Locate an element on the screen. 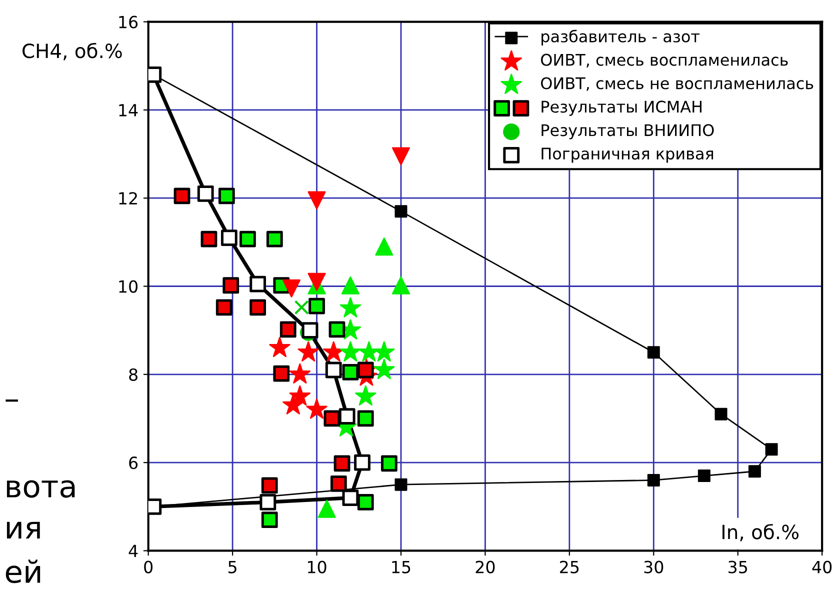 This screenshot has height=589, width=838. y-axis-title: CH4, об.% is located at coordinates (72, 51).